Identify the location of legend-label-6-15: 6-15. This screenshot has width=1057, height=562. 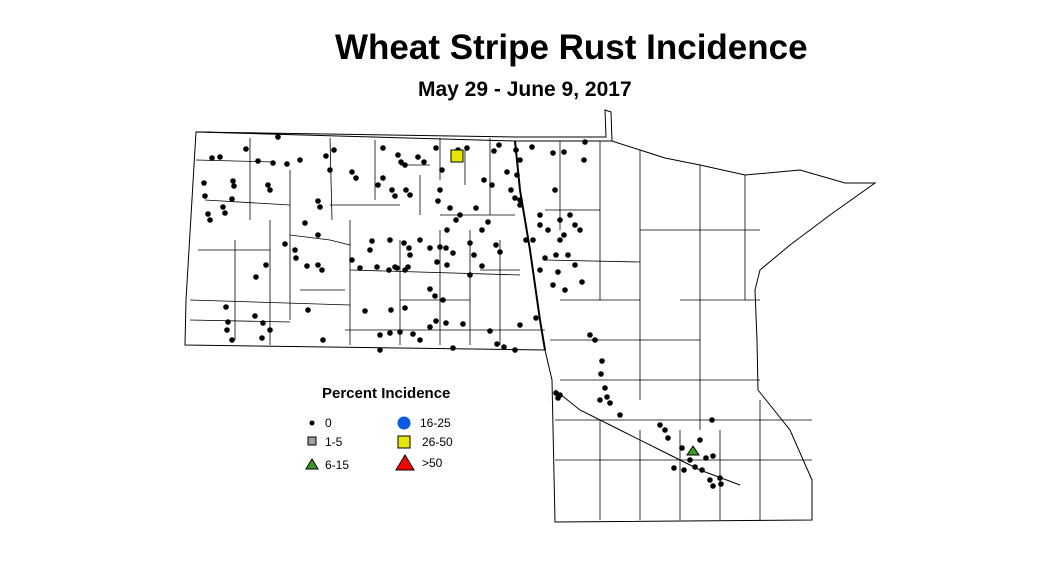
(337, 465).